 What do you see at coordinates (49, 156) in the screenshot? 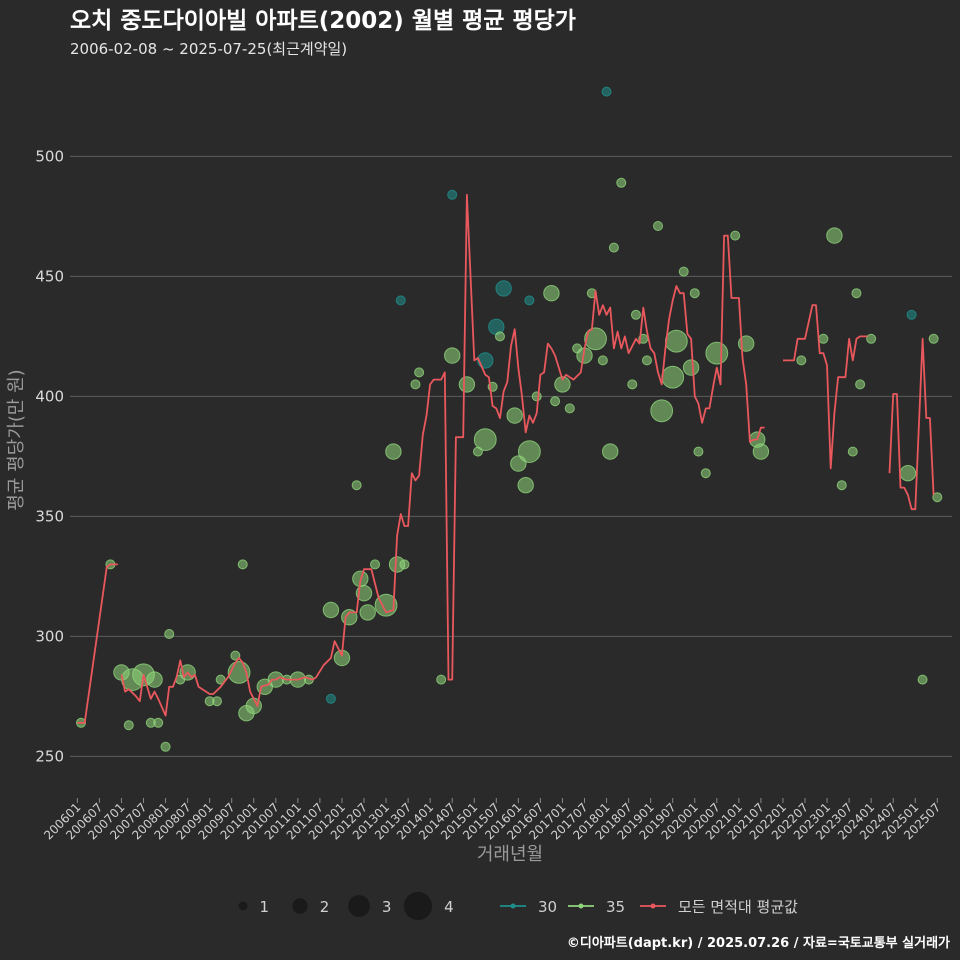
I see `y-tick-label: 500` at bounding box center [49, 156].